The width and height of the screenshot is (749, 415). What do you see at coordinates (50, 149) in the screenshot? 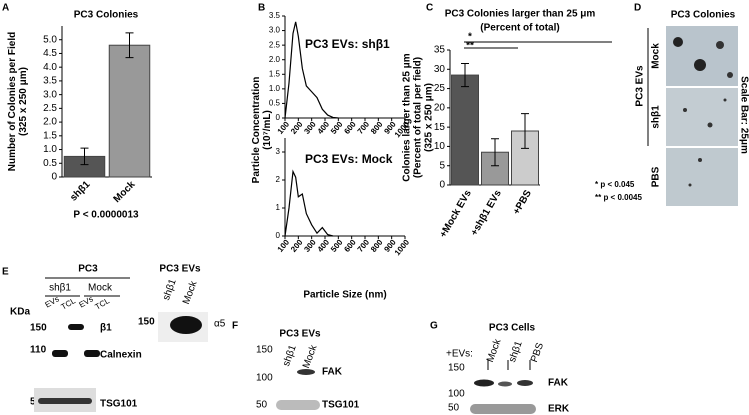
I see `y-tick-label: 1.0` at bounding box center [50, 149].